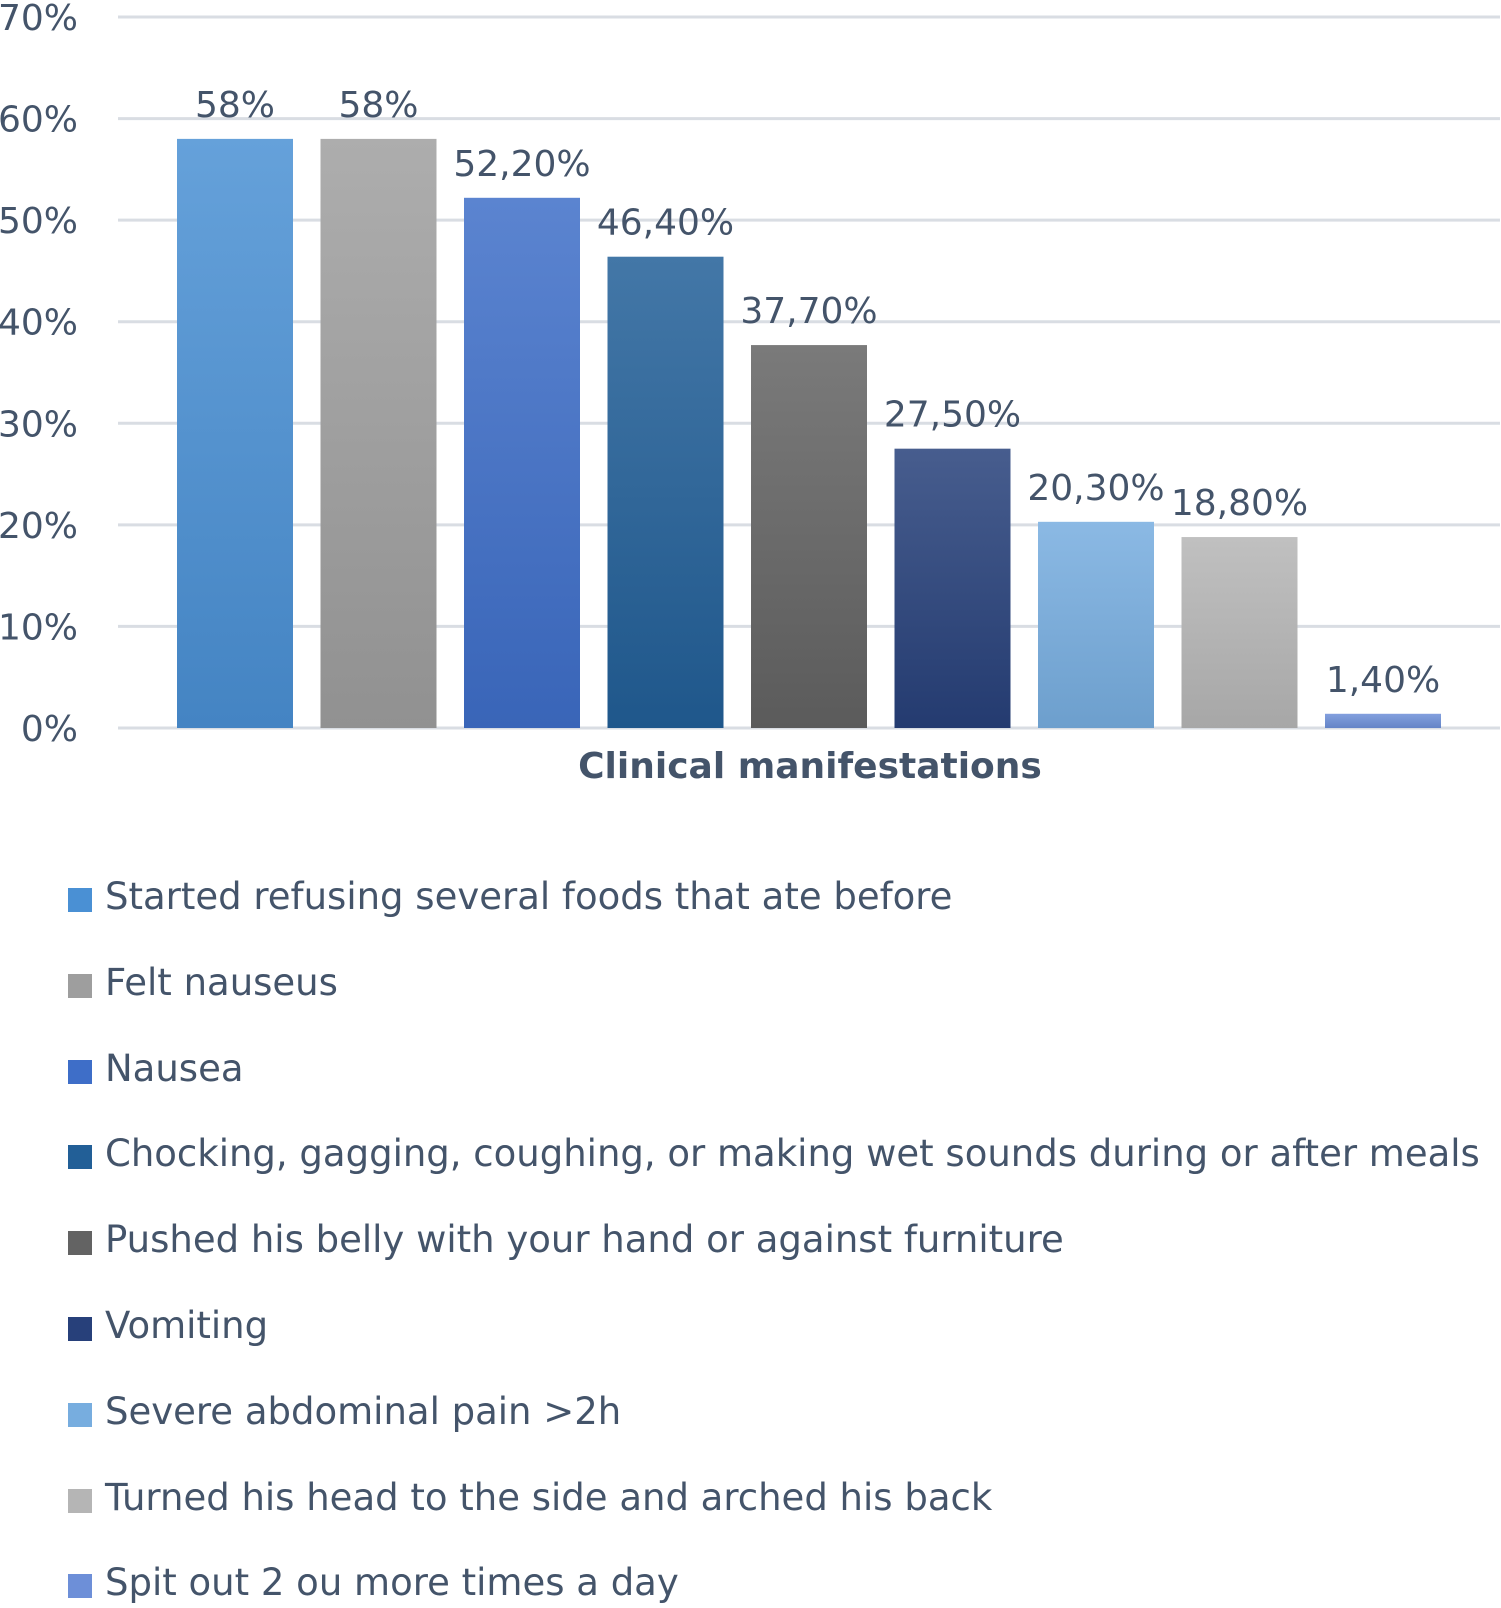 This screenshot has width=1501, height=1608. Describe the element at coordinates (1383, 680) in the screenshot. I see `data-label: 1,40%` at that location.